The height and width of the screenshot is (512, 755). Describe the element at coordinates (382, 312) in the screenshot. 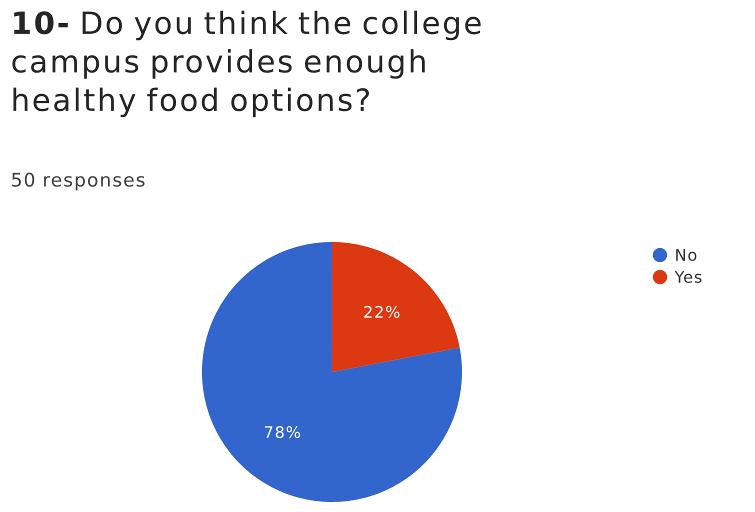

I see `data-label: 22%` at that location.